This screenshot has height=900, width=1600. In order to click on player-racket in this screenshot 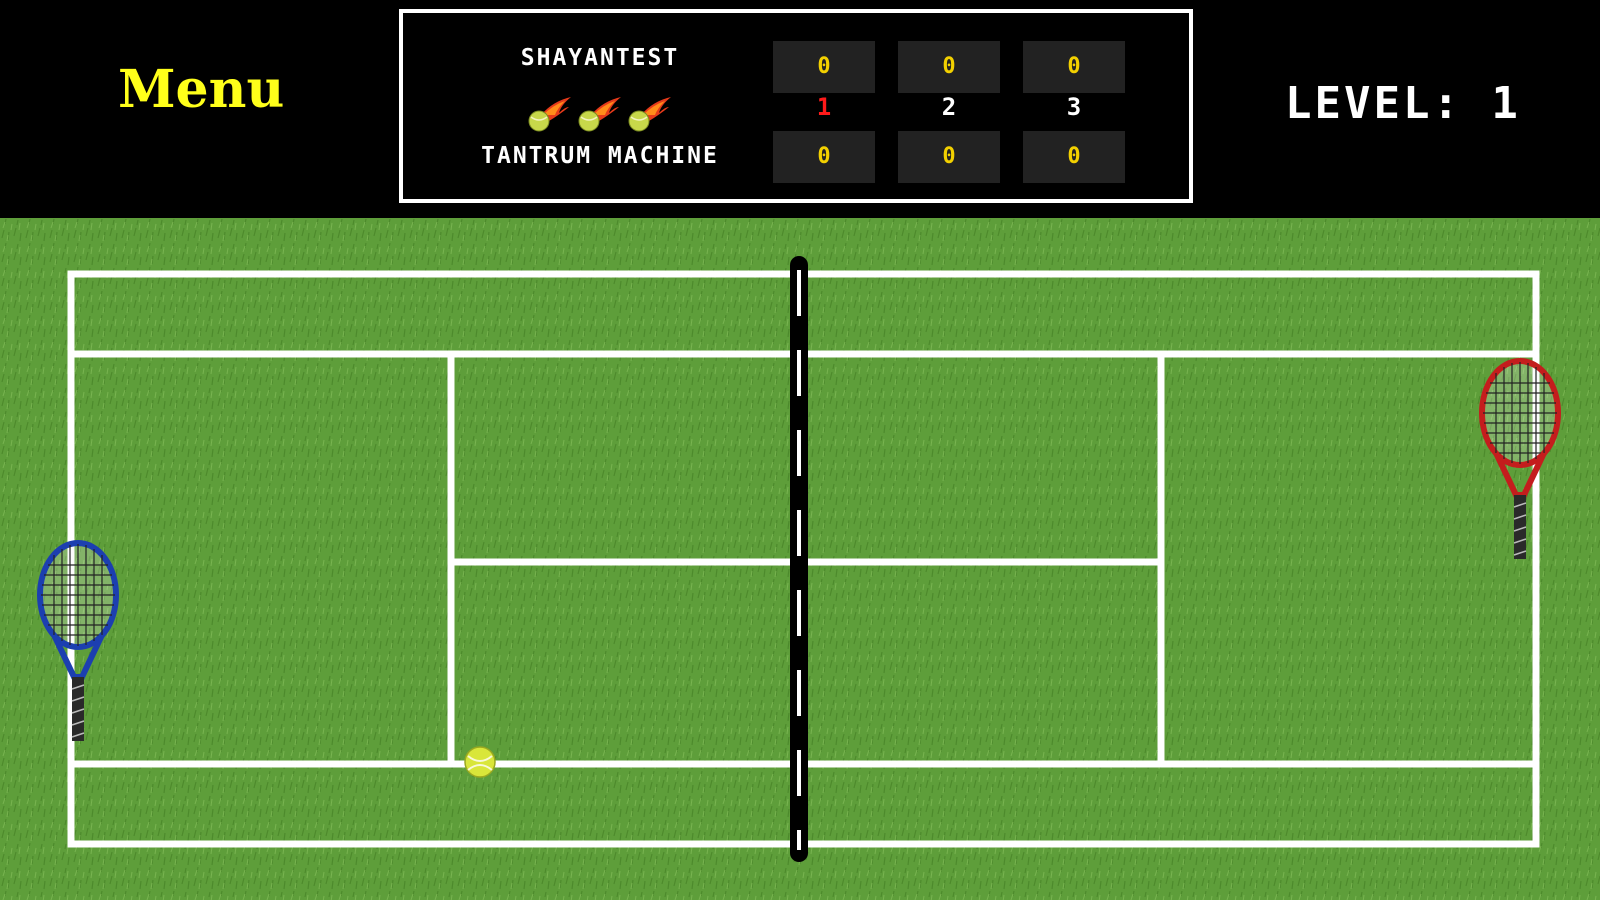, I will do `click(78, 640)`.